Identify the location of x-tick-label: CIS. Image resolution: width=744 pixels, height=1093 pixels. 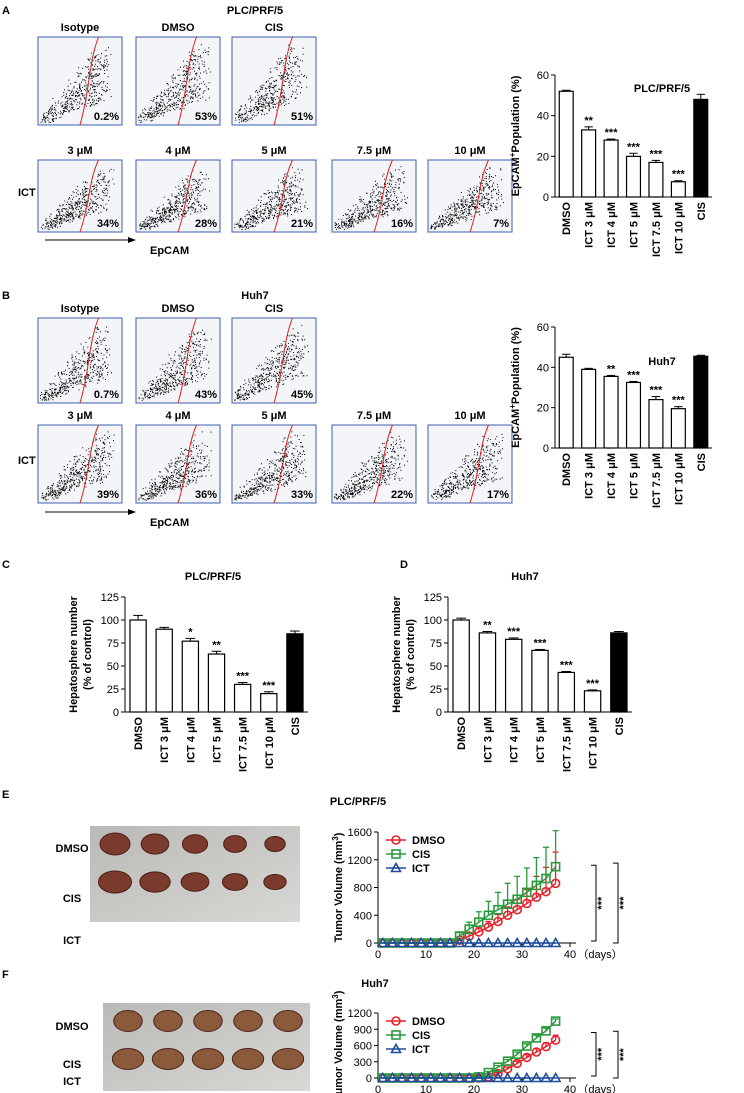
(702, 462).